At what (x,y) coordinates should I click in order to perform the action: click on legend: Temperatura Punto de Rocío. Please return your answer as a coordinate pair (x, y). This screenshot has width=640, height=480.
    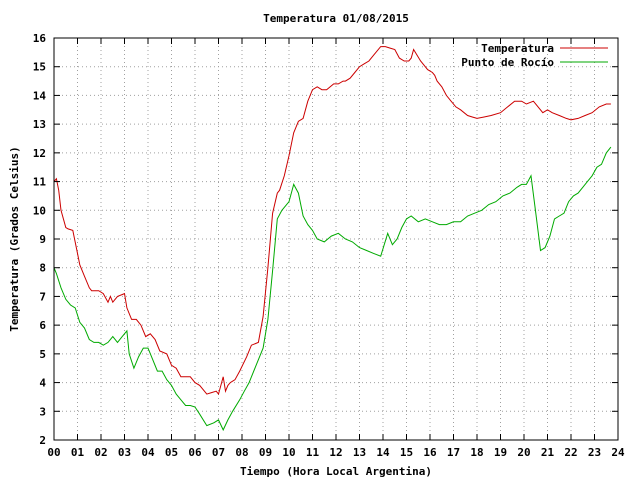
    Looking at the image, I should click on (534, 55).